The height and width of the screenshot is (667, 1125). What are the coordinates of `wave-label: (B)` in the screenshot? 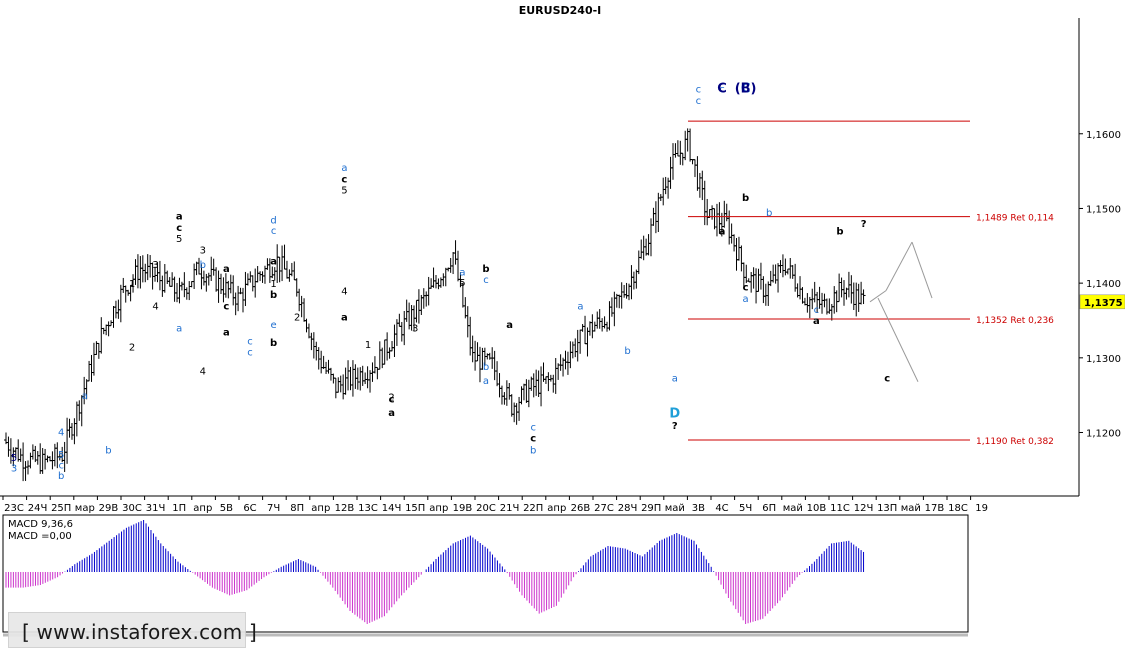 It's located at (746, 89).